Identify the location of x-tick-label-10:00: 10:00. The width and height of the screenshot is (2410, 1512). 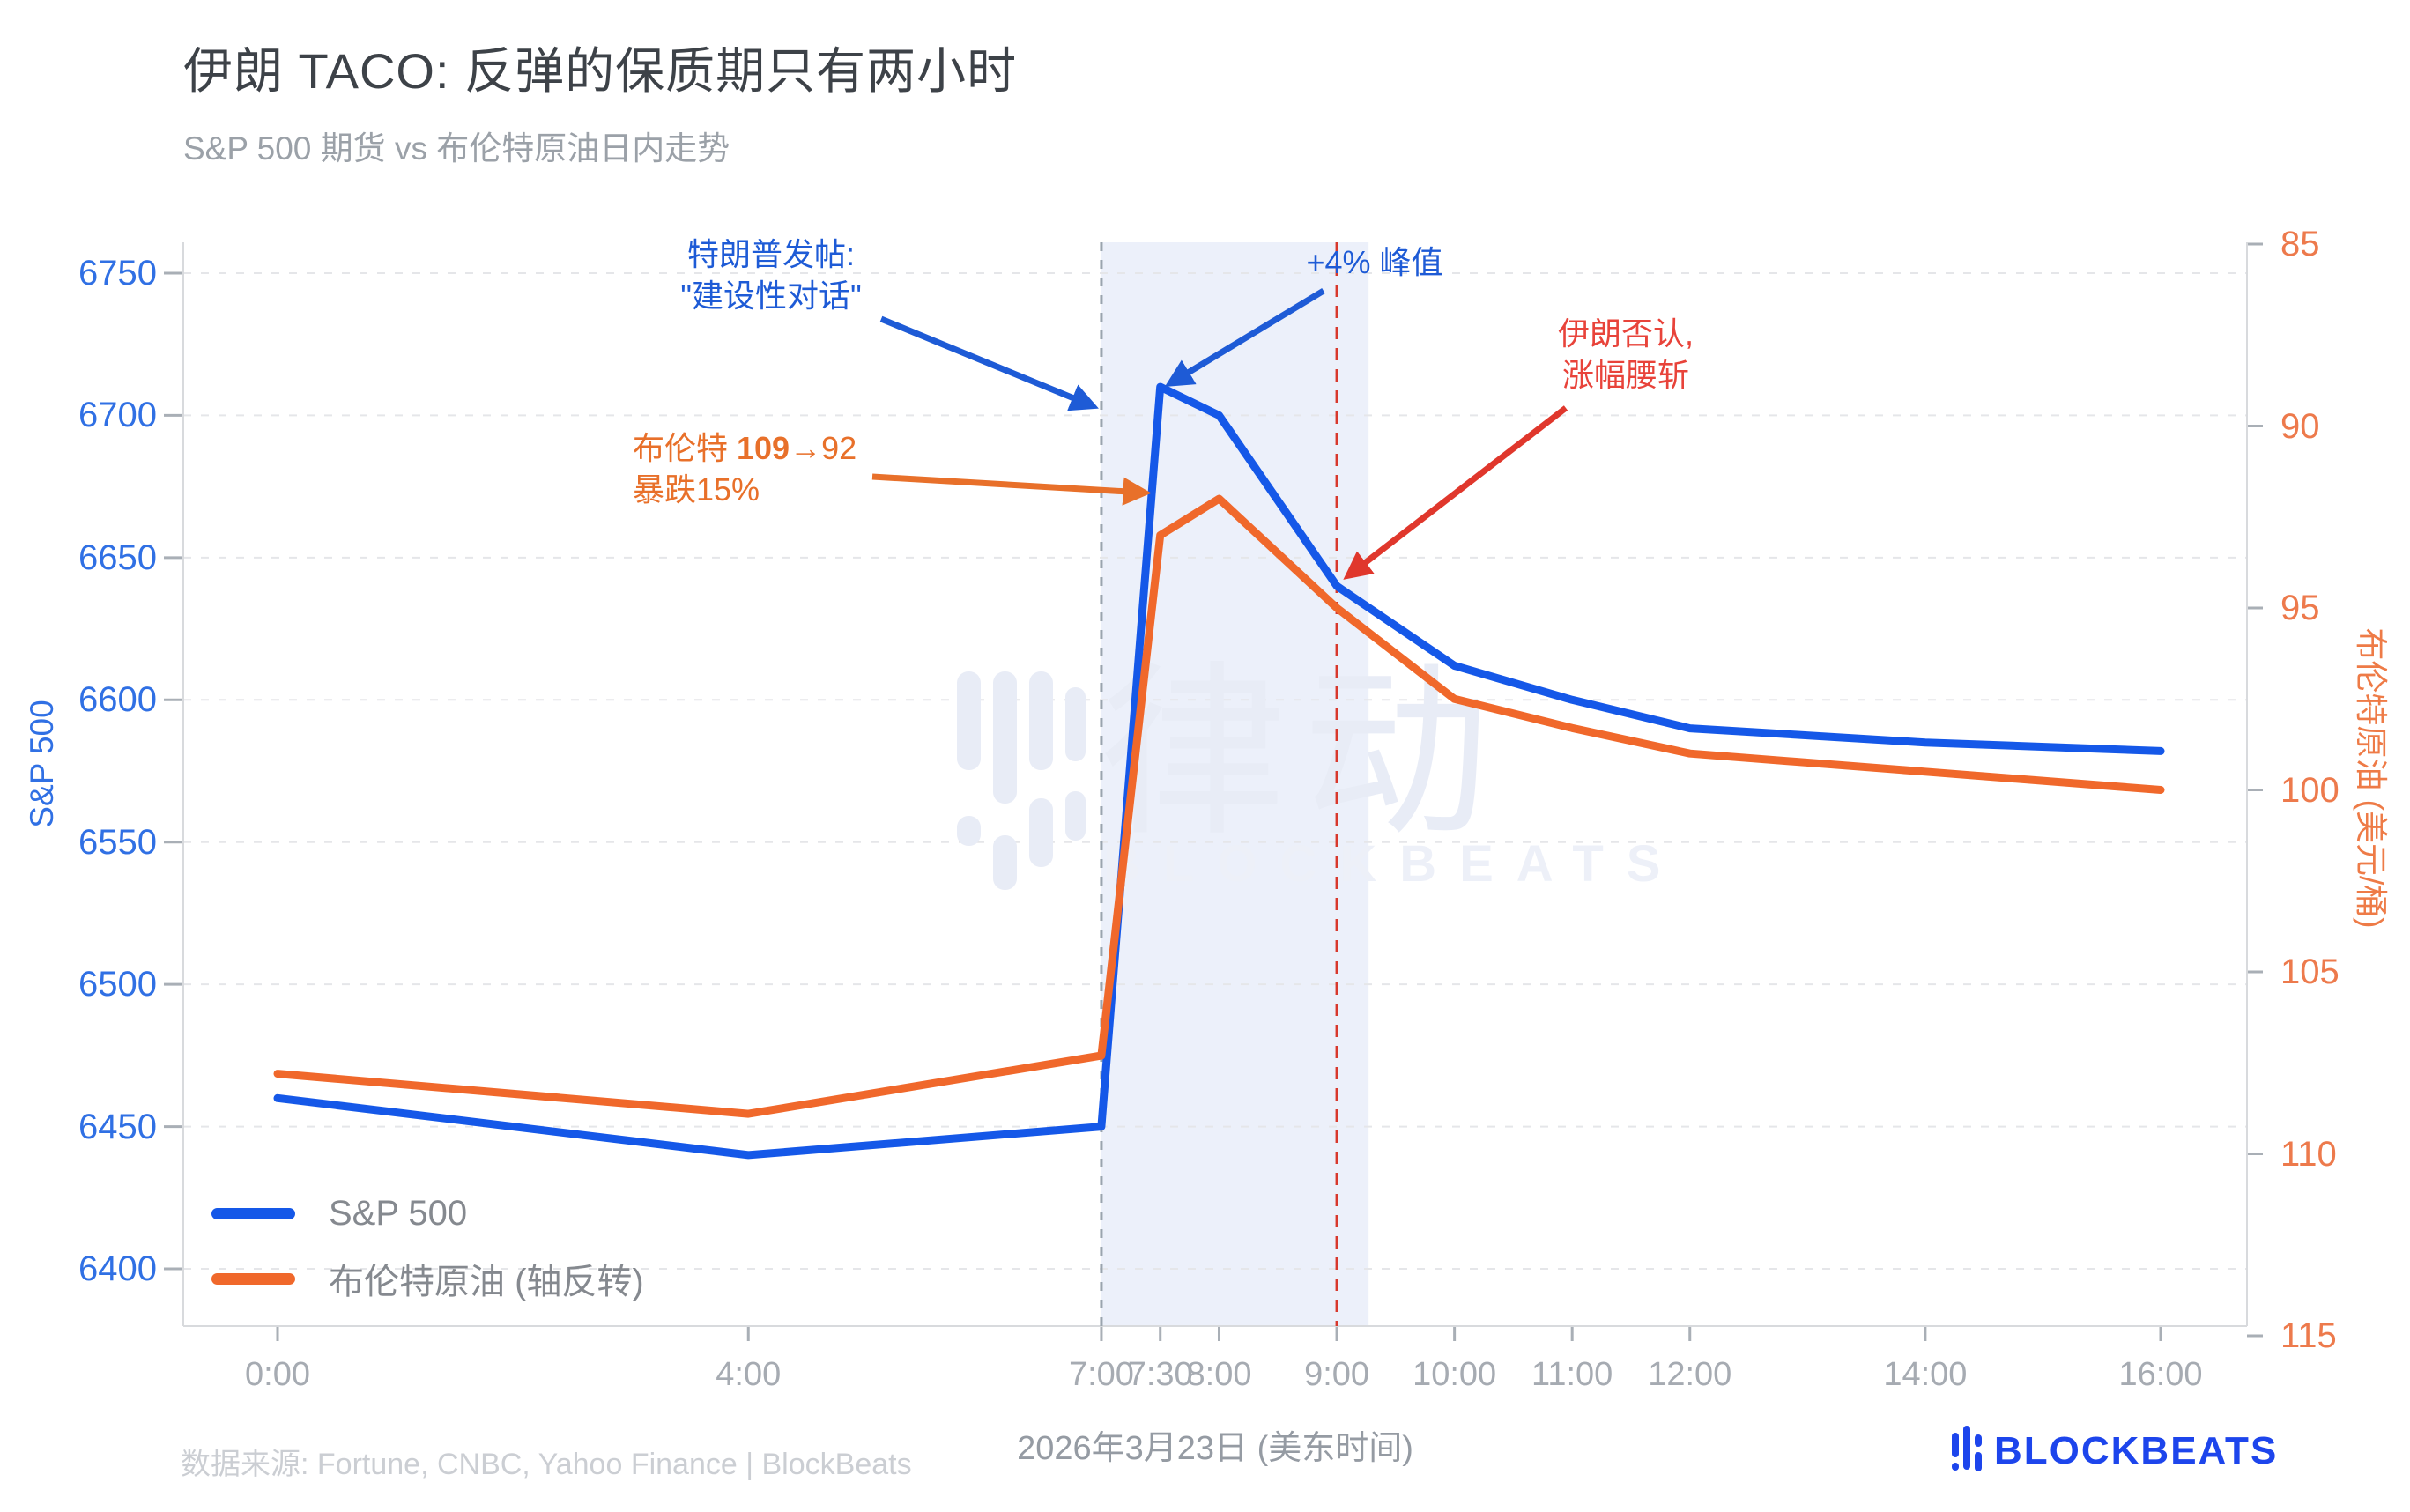
(1455, 1374).